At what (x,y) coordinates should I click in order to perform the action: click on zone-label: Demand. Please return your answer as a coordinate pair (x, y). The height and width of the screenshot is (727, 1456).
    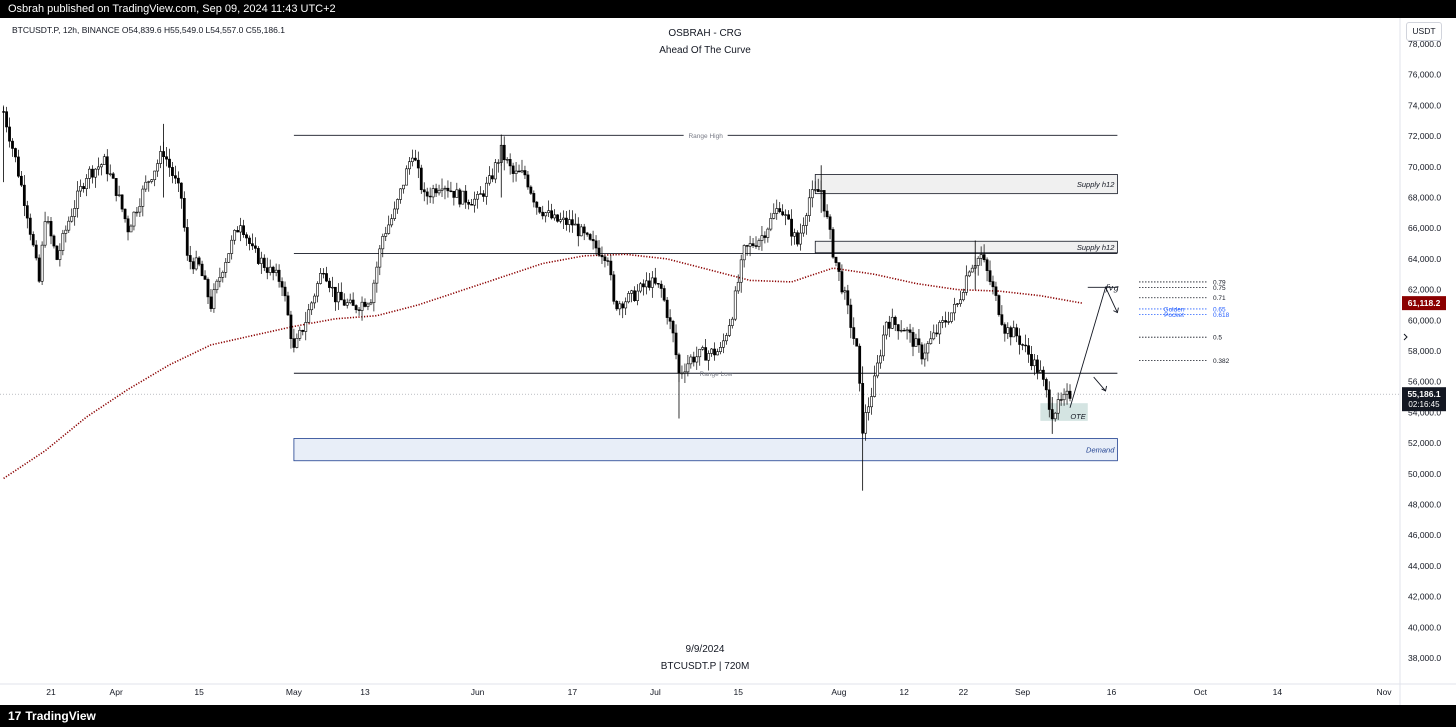
    Looking at the image, I should click on (1100, 450).